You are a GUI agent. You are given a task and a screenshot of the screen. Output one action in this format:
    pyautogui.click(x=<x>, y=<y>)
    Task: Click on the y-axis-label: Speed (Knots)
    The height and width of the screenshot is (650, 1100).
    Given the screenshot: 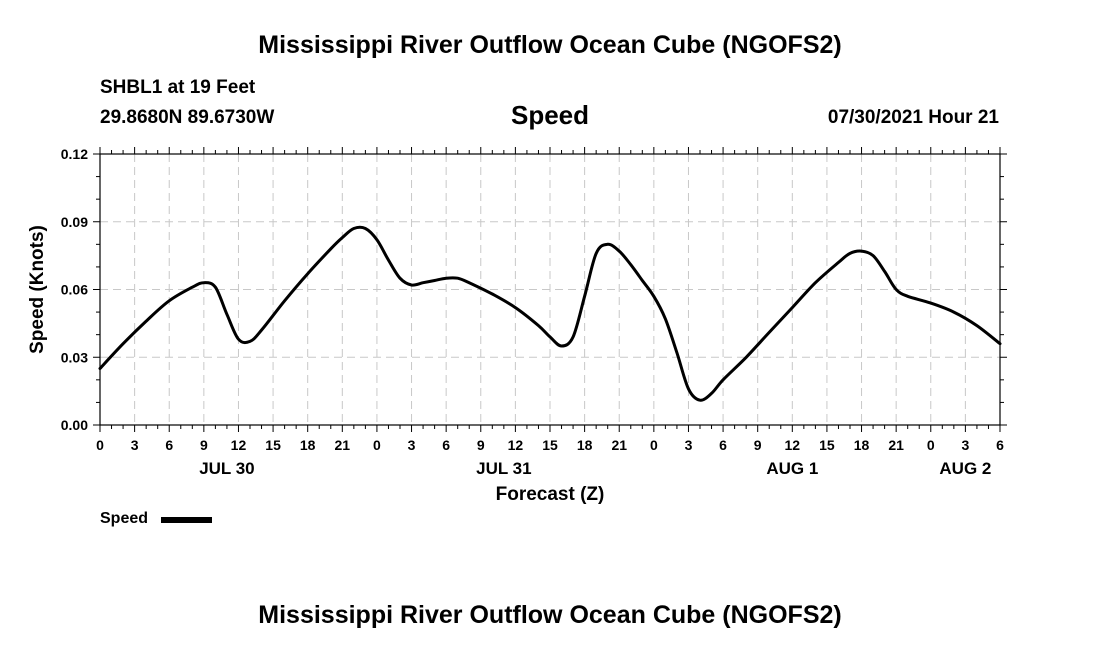 What is the action you would take?
    pyautogui.click(x=37, y=289)
    